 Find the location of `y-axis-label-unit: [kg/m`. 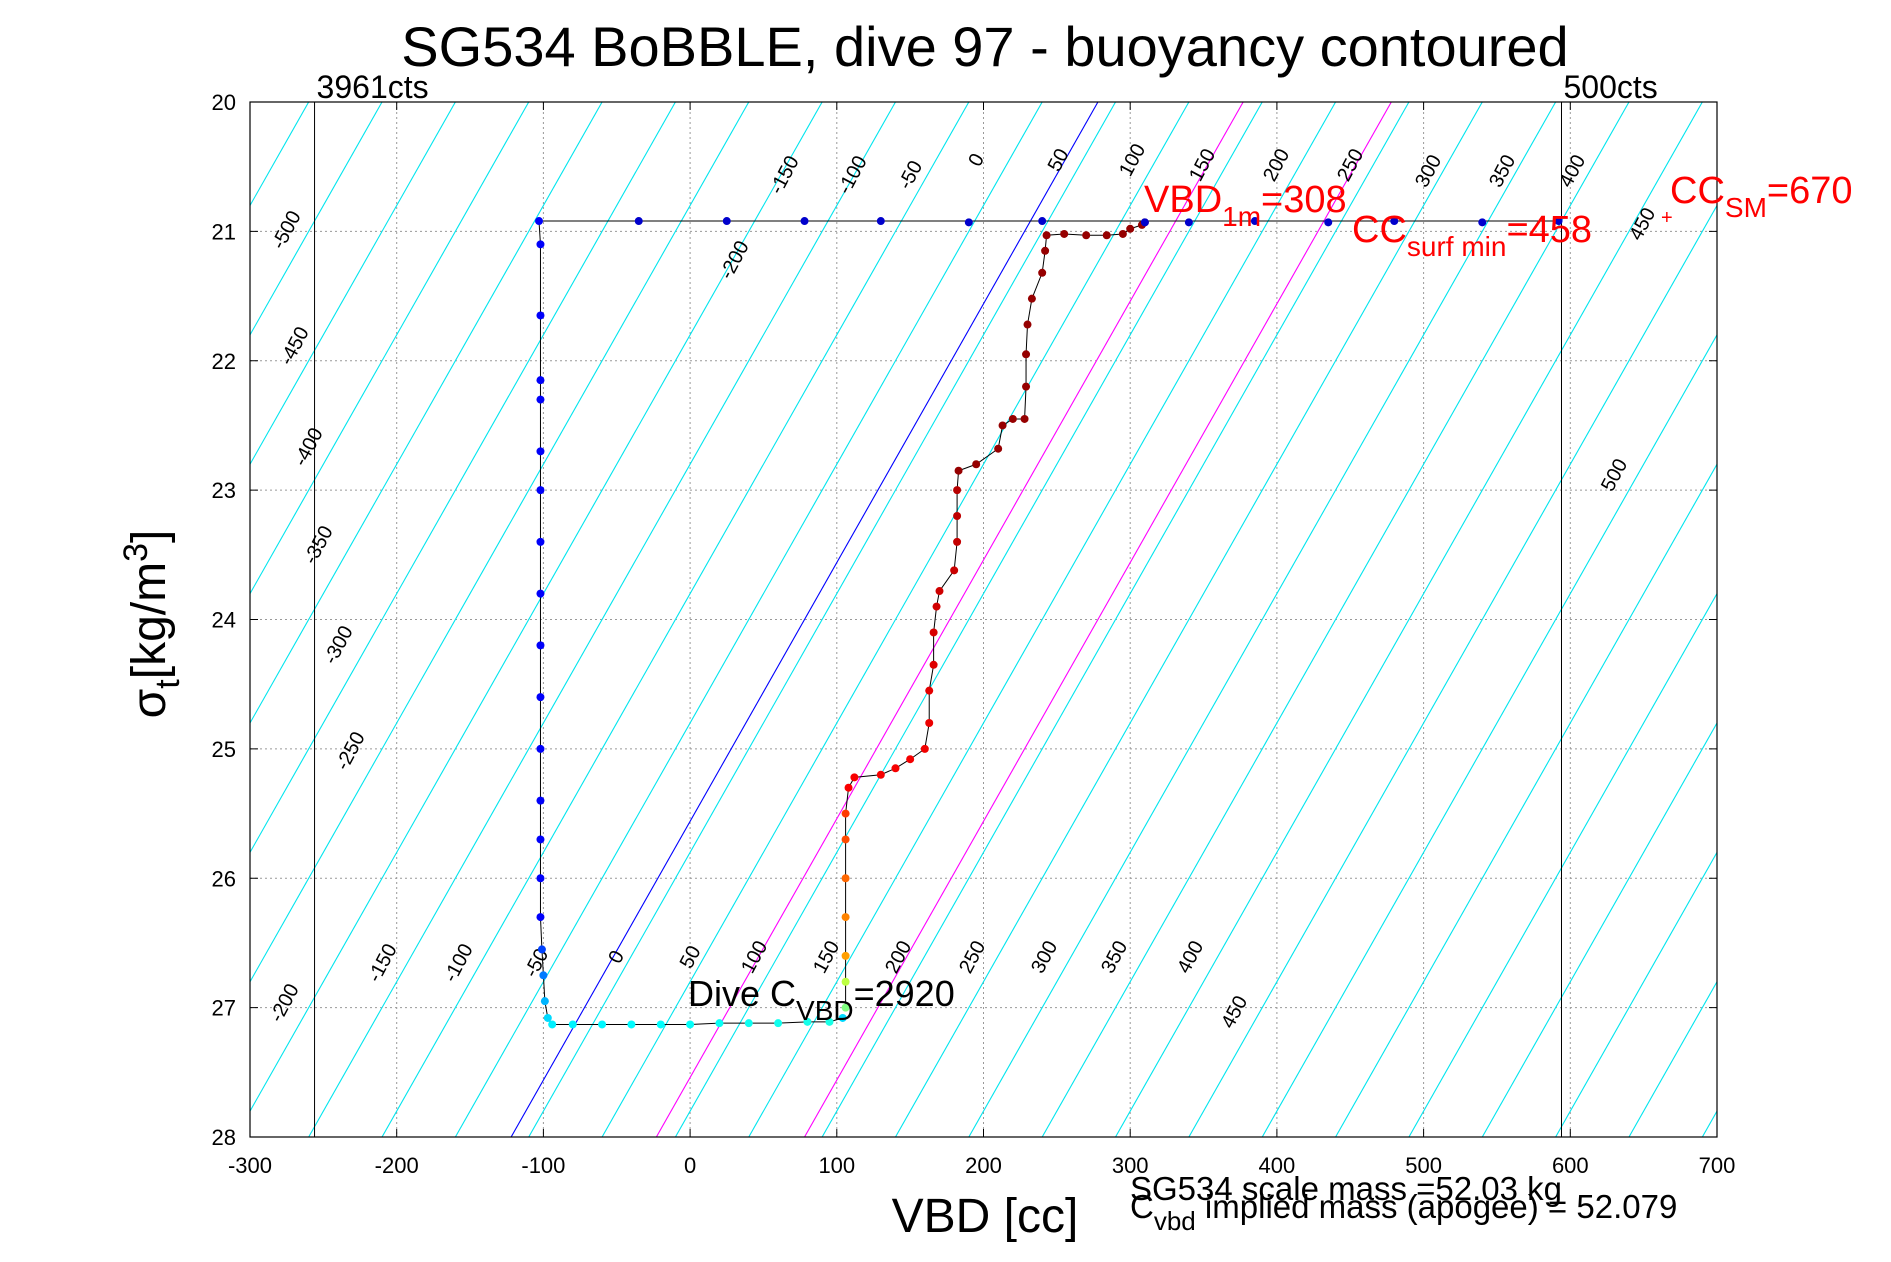

y-axis-label-unit: [kg/m is located at coordinates (149, 620).